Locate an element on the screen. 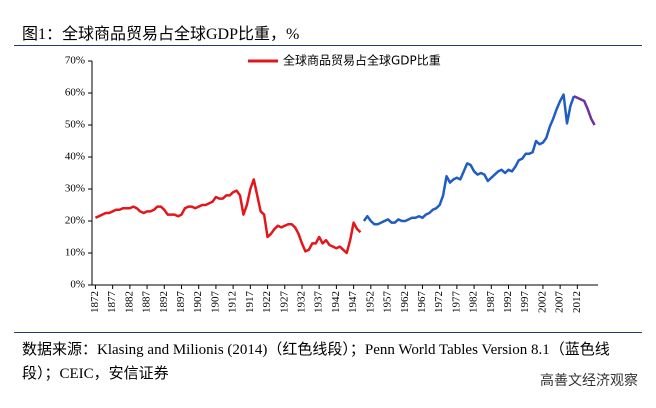  y-tick-label: 0% is located at coordinates (77, 285).